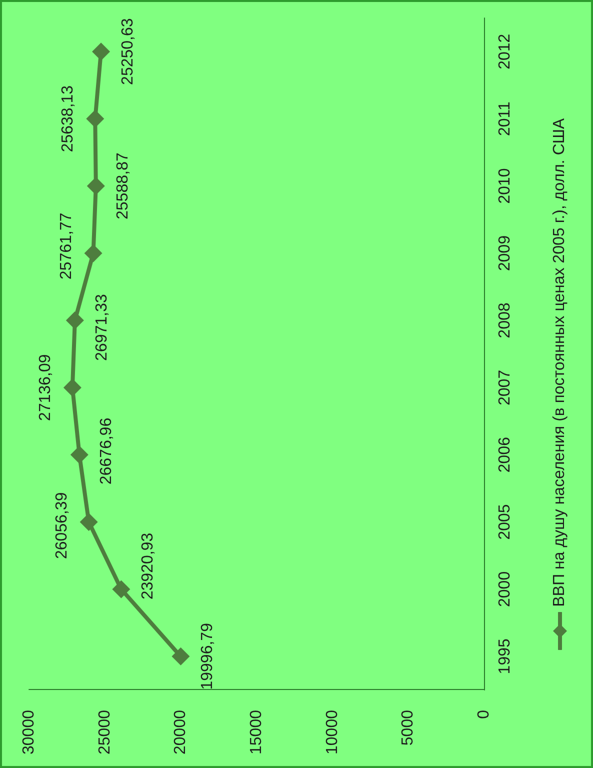 This screenshot has height=768, width=593. What do you see at coordinates (123, 186) in the screenshot?
I see `data-label: 25588,87` at bounding box center [123, 186].